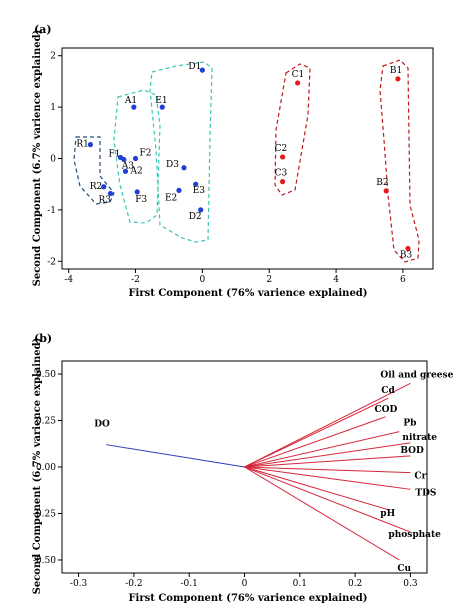  I want to click on vector-cu, so click(322, 513).